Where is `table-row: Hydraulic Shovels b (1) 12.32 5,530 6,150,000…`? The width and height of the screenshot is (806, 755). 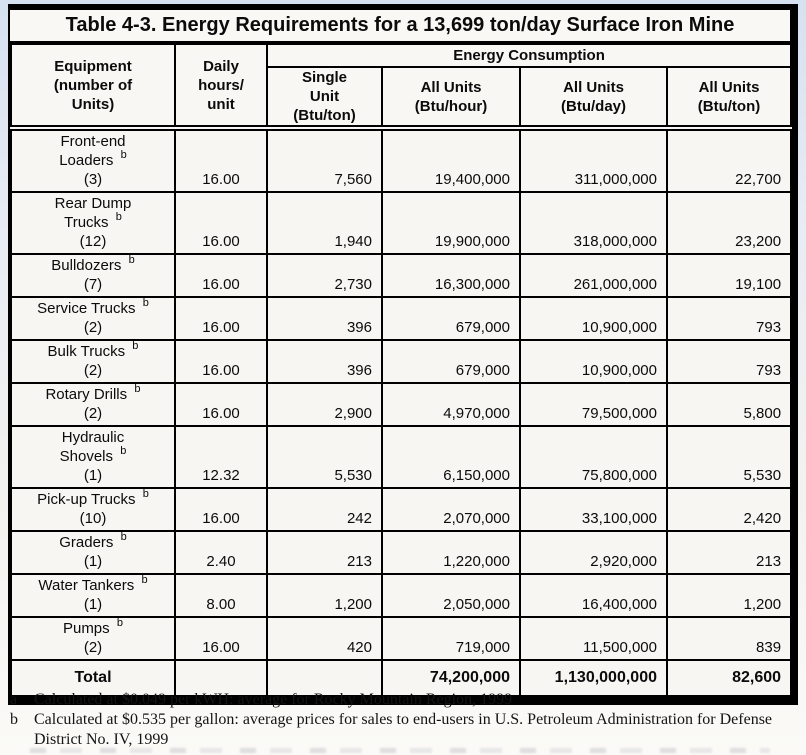
table-row: Hydraulic Shovels b (1) 12.32 5,530 6,150,000… is located at coordinates (401, 457).